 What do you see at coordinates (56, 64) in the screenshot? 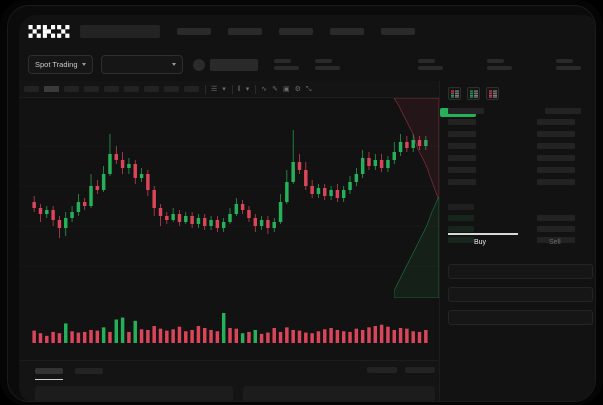
I see `market-type-label: Spot Trading` at bounding box center [56, 64].